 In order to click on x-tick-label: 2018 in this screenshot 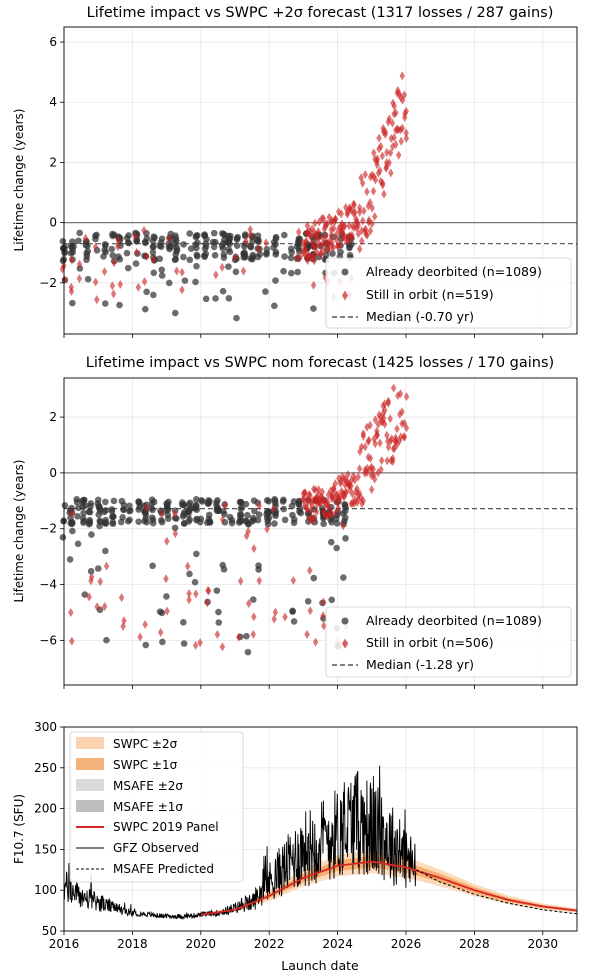, I will do `click(132, 944)`.